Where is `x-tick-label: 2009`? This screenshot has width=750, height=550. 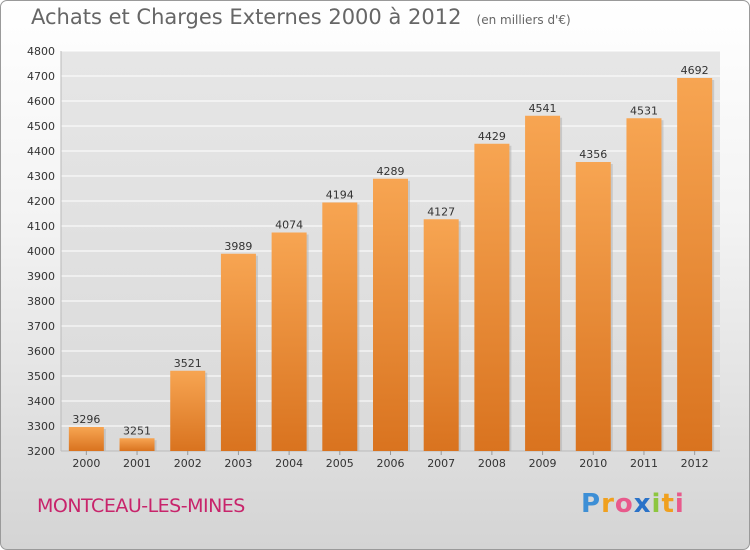
x-tick-label: 2009 is located at coordinates (543, 463).